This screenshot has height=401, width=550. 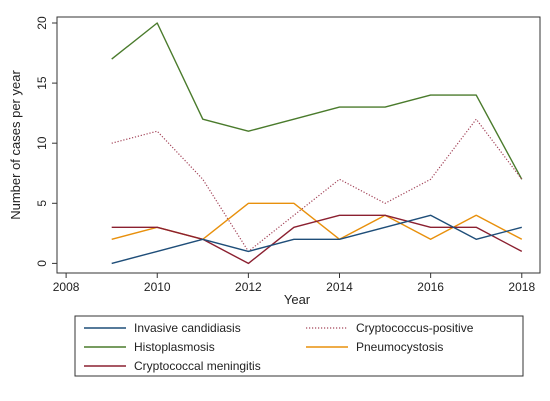 What do you see at coordinates (248, 287) in the screenshot?
I see `x-tick-label: 2012` at bounding box center [248, 287].